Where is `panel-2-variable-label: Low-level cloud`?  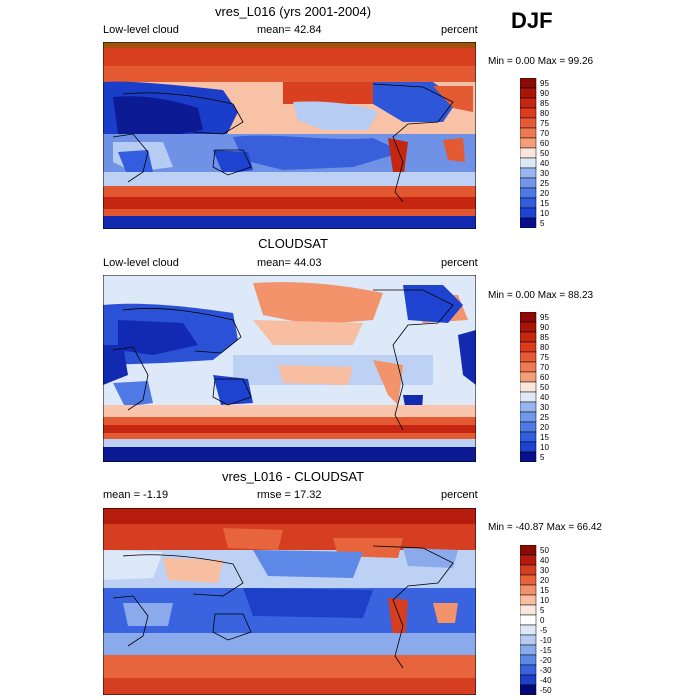 panel-2-variable-label: Low-level cloud is located at coordinates (141, 263).